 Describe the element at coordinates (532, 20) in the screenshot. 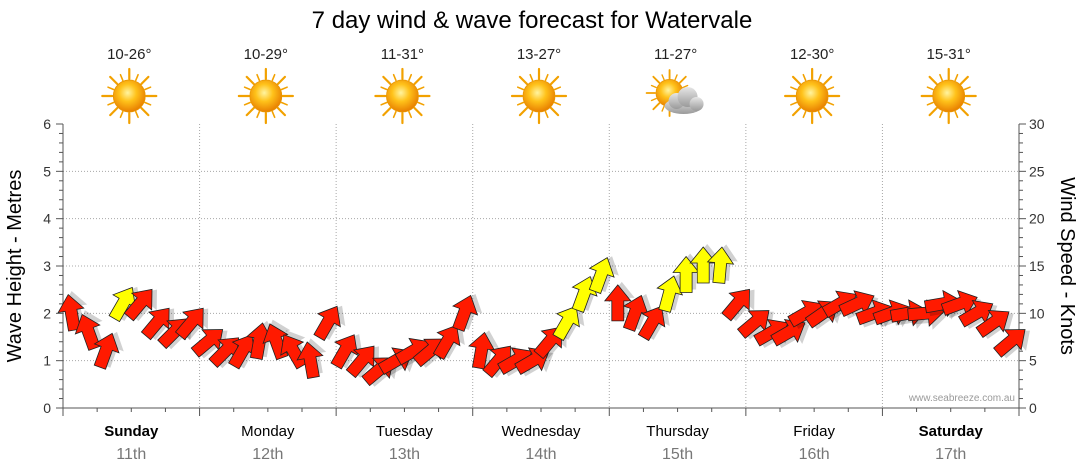

I see `chart-title: 7 day wind & wave forecast for Watervale` at that location.